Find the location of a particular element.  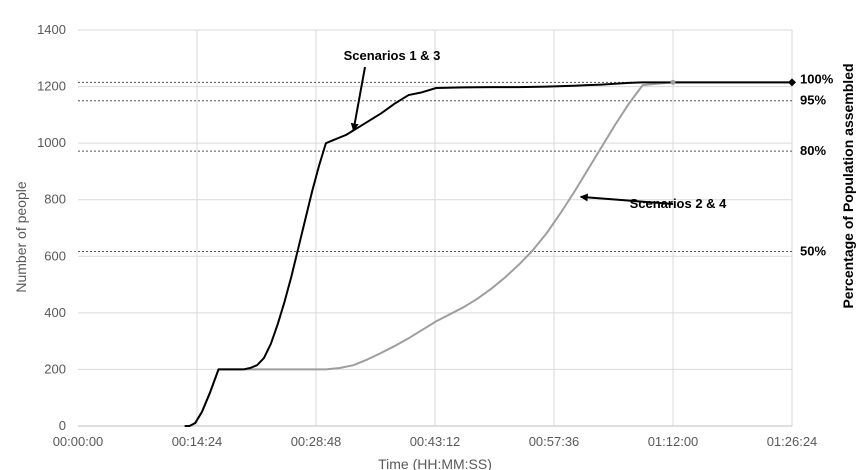

reference-line-label: 50% is located at coordinates (813, 250).